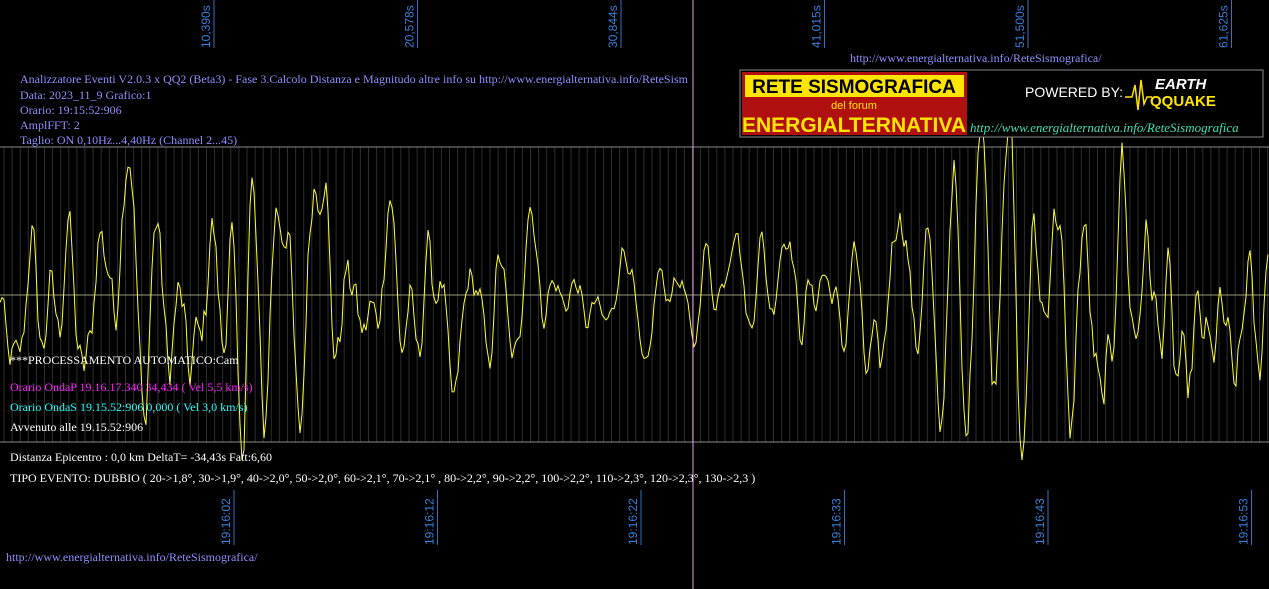 Image resolution: width=1269 pixels, height=589 pixels. I want to click on bottom-tick-label: 19:16:33, so click(837, 521).